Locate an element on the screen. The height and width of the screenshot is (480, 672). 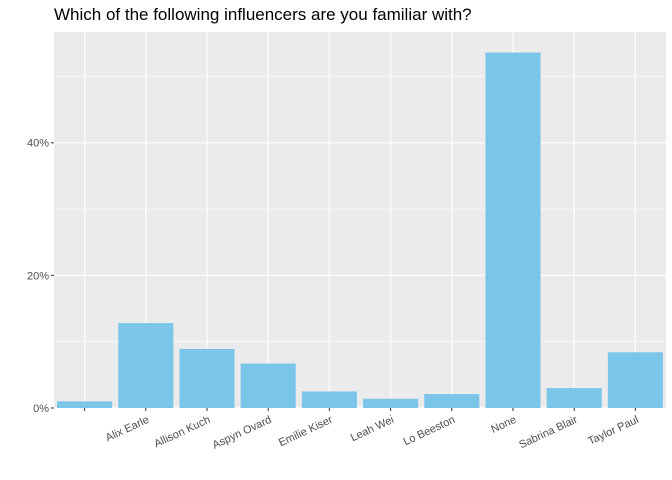
x-tick-label: Taylor Paul is located at coordinates (613, 431).